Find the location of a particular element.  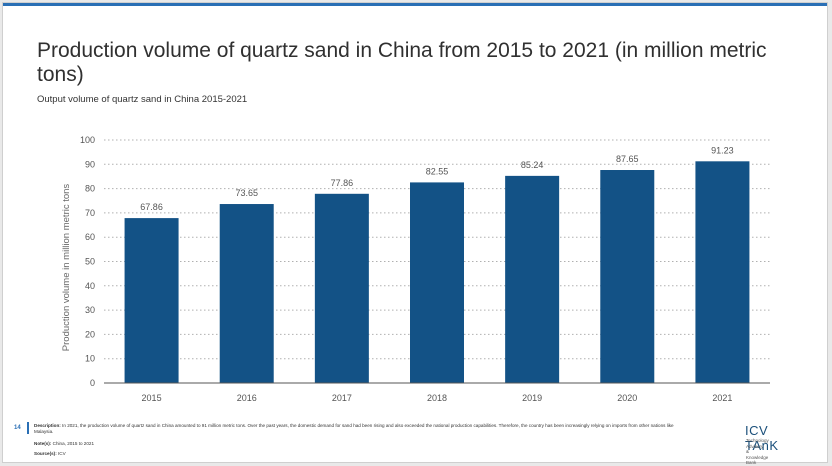

logo-tagline-line-2: & Knowledge Bank is located at coordinates (757, 457).